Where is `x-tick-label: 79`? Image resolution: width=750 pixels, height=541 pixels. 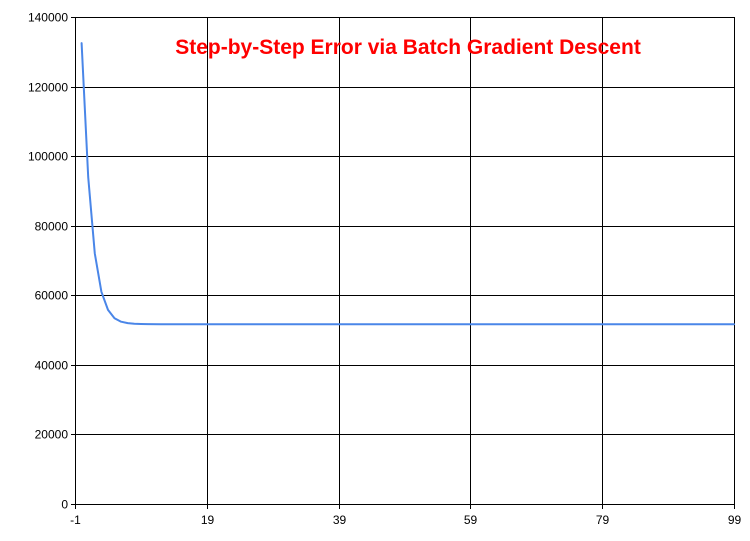
x-tick-label: 79 is located at coordinates (603, 520).